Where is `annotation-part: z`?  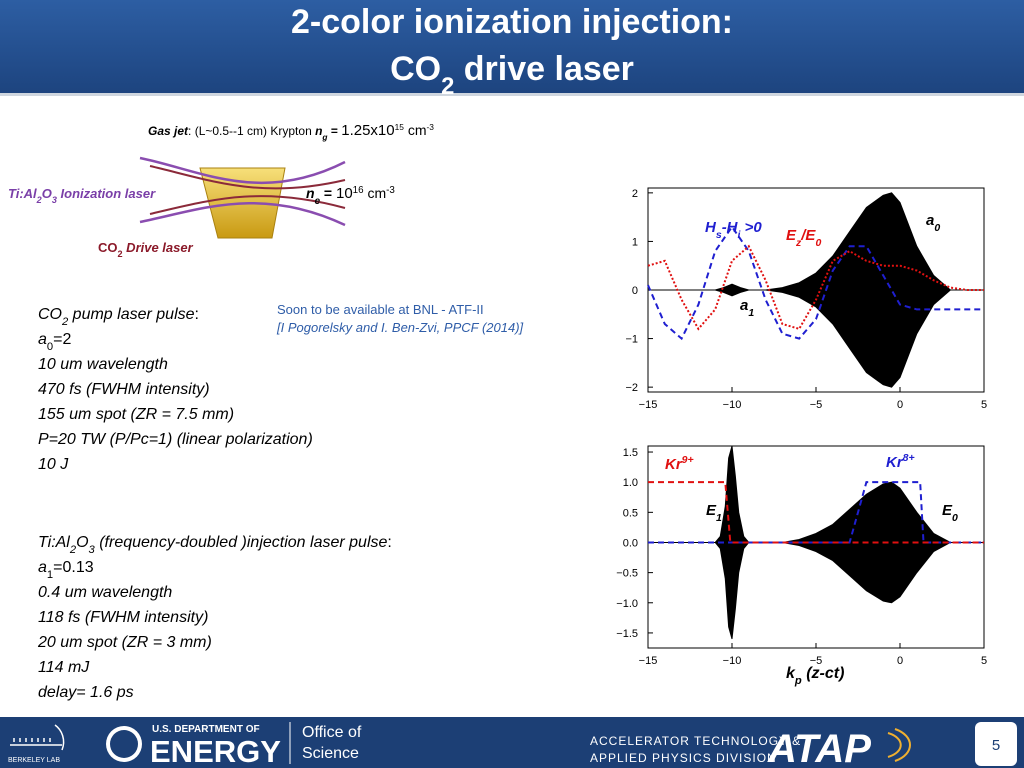 annotation-part: z is located at coordinates (798, 243).